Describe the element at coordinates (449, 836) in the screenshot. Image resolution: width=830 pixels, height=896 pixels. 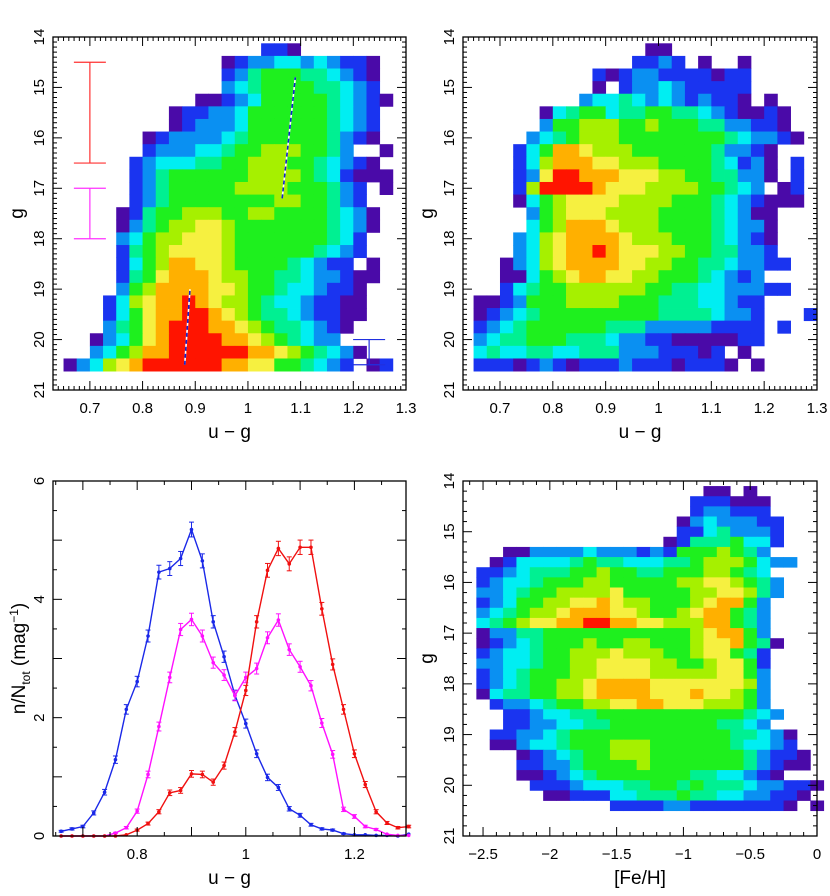
I see `y-tick-label: 21` at that location.